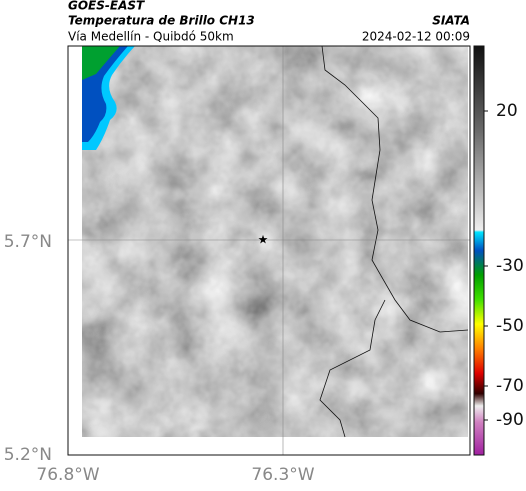  What do you see at coordinates (263, 240) in the screenshot?
I see `location-star: ★` at bounding box center [263, 240].